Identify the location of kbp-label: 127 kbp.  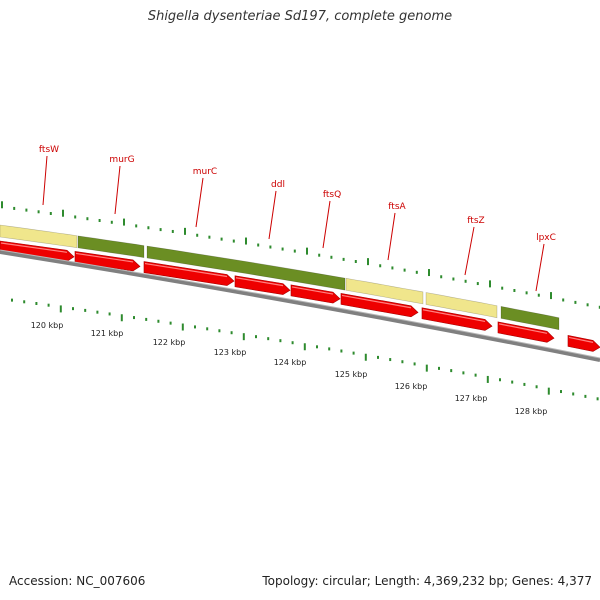
(471, 398).